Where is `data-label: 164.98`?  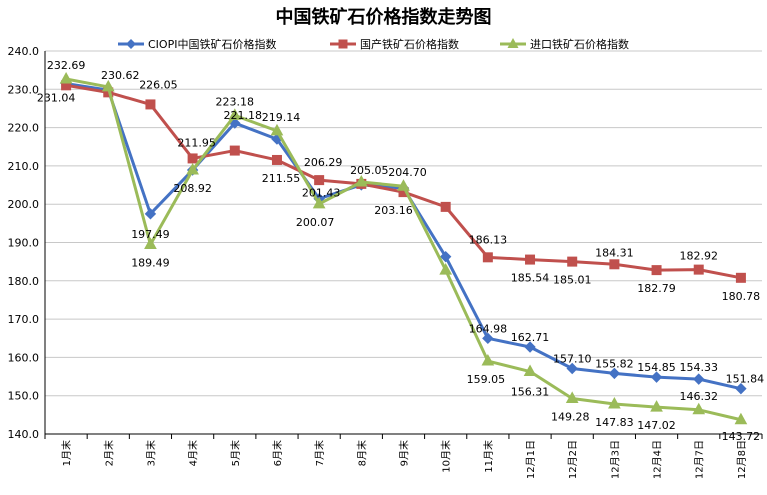
data-label: 164.98 is located at coordinates (488, 328).